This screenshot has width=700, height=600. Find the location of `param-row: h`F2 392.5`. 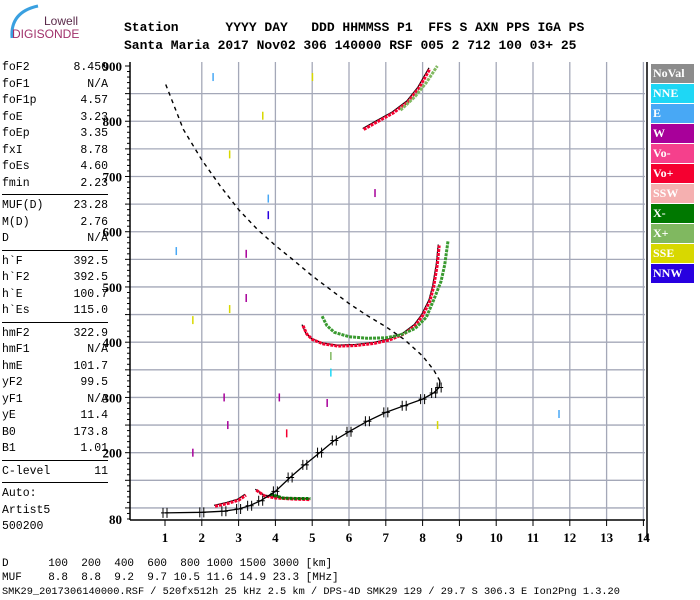

param-row: h`F2 392.5 is located at coordinates (55, 278).